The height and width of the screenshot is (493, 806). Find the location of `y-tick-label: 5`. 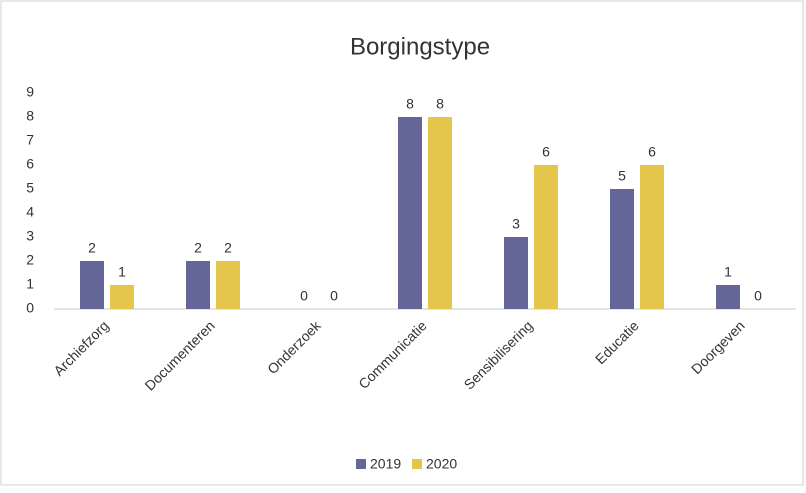

y-tick-label: 5 is located at coordinates (30, 188).